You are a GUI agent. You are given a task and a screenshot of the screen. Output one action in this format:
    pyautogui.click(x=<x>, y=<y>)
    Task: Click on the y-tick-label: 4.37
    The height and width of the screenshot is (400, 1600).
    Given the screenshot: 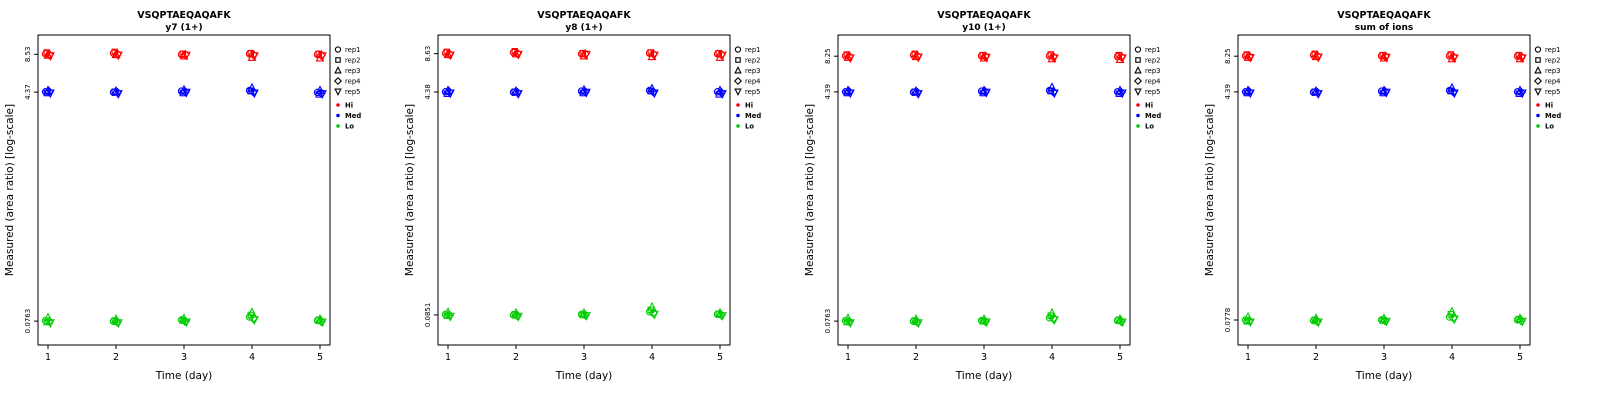 What is the action you would take?
    pyautogui.click(x=28, y=92)
    